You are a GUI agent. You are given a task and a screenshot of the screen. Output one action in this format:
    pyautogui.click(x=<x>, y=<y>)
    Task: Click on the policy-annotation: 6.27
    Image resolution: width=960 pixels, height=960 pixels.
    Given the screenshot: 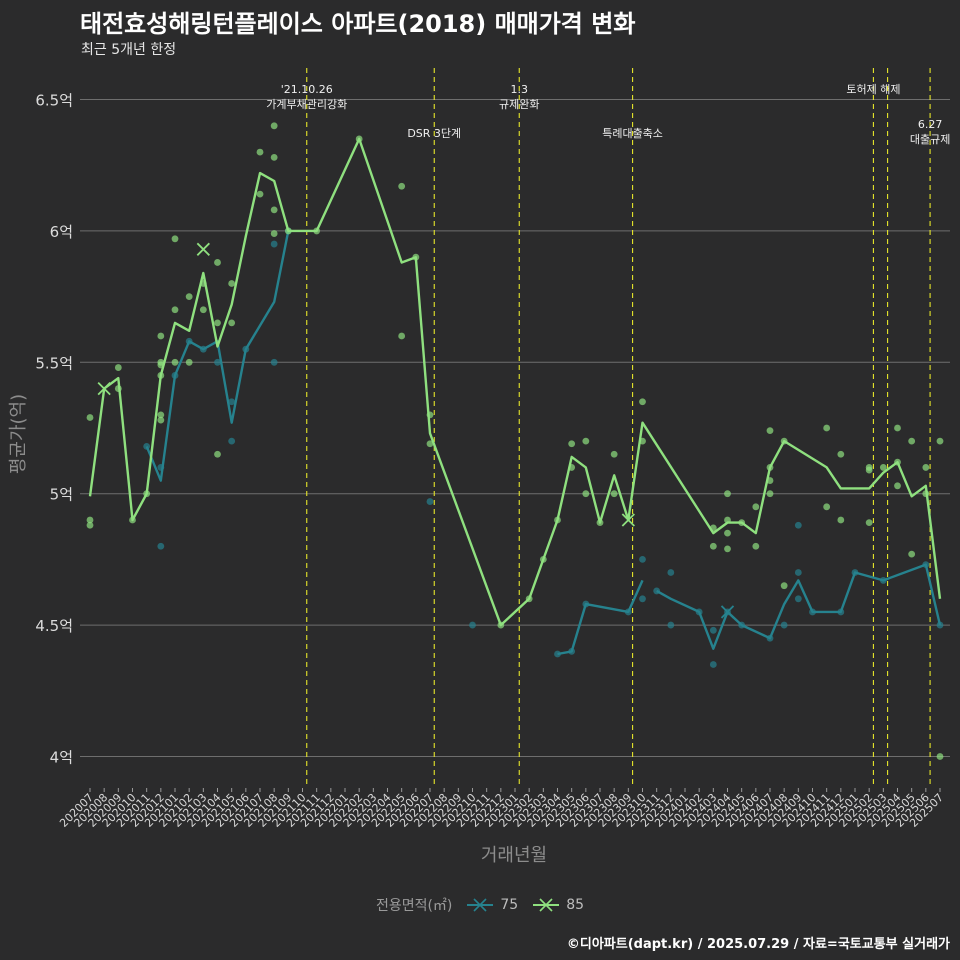 What is the action you would take?
    pyautogui.click(x=930, y=124)
    